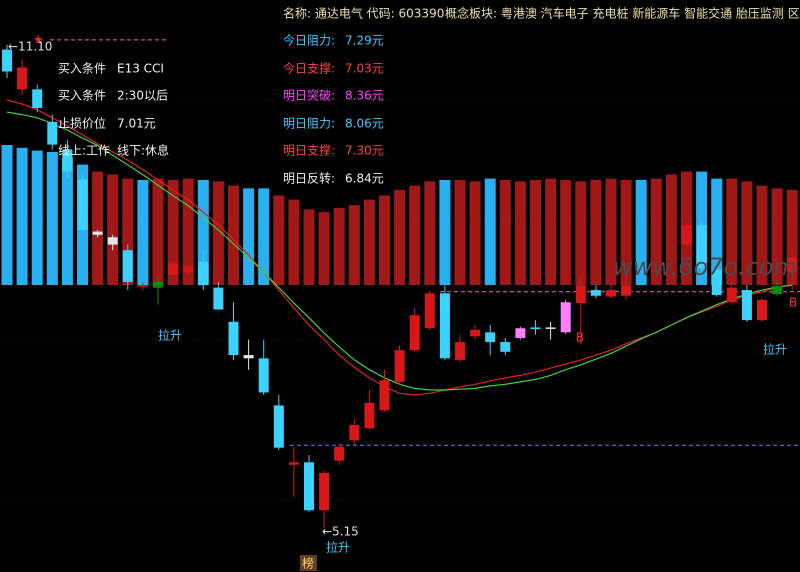 Image resolution: width=800 pixels, height=572 pixels. I want to click on level-label: 明日反转:, so click(309, 178).